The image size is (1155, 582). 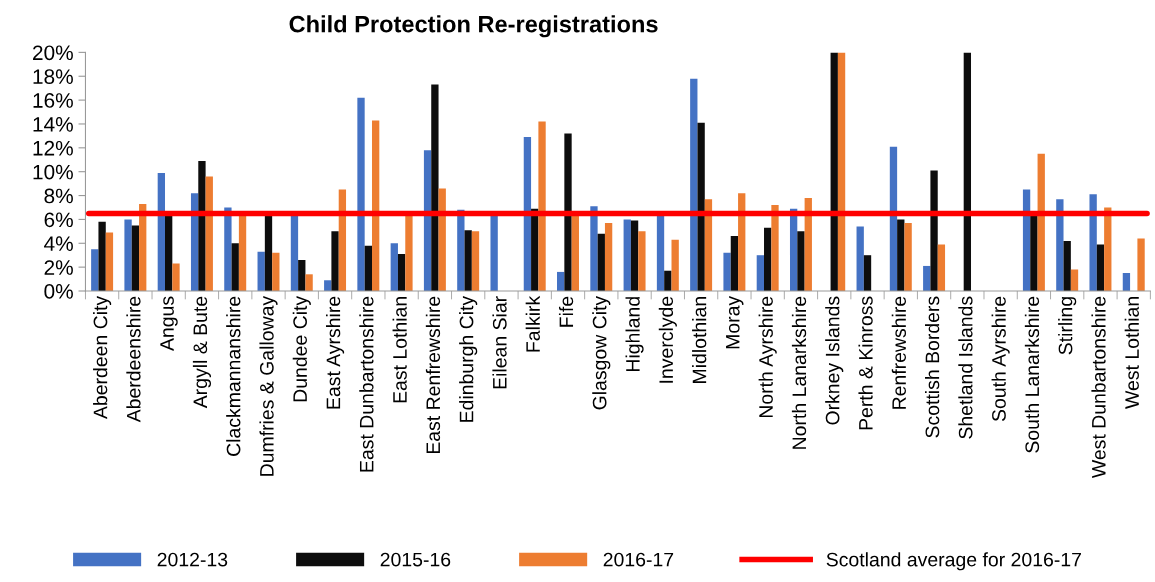 I want to click on x-tick-label: Falkirk, so click(x=532, y=323).